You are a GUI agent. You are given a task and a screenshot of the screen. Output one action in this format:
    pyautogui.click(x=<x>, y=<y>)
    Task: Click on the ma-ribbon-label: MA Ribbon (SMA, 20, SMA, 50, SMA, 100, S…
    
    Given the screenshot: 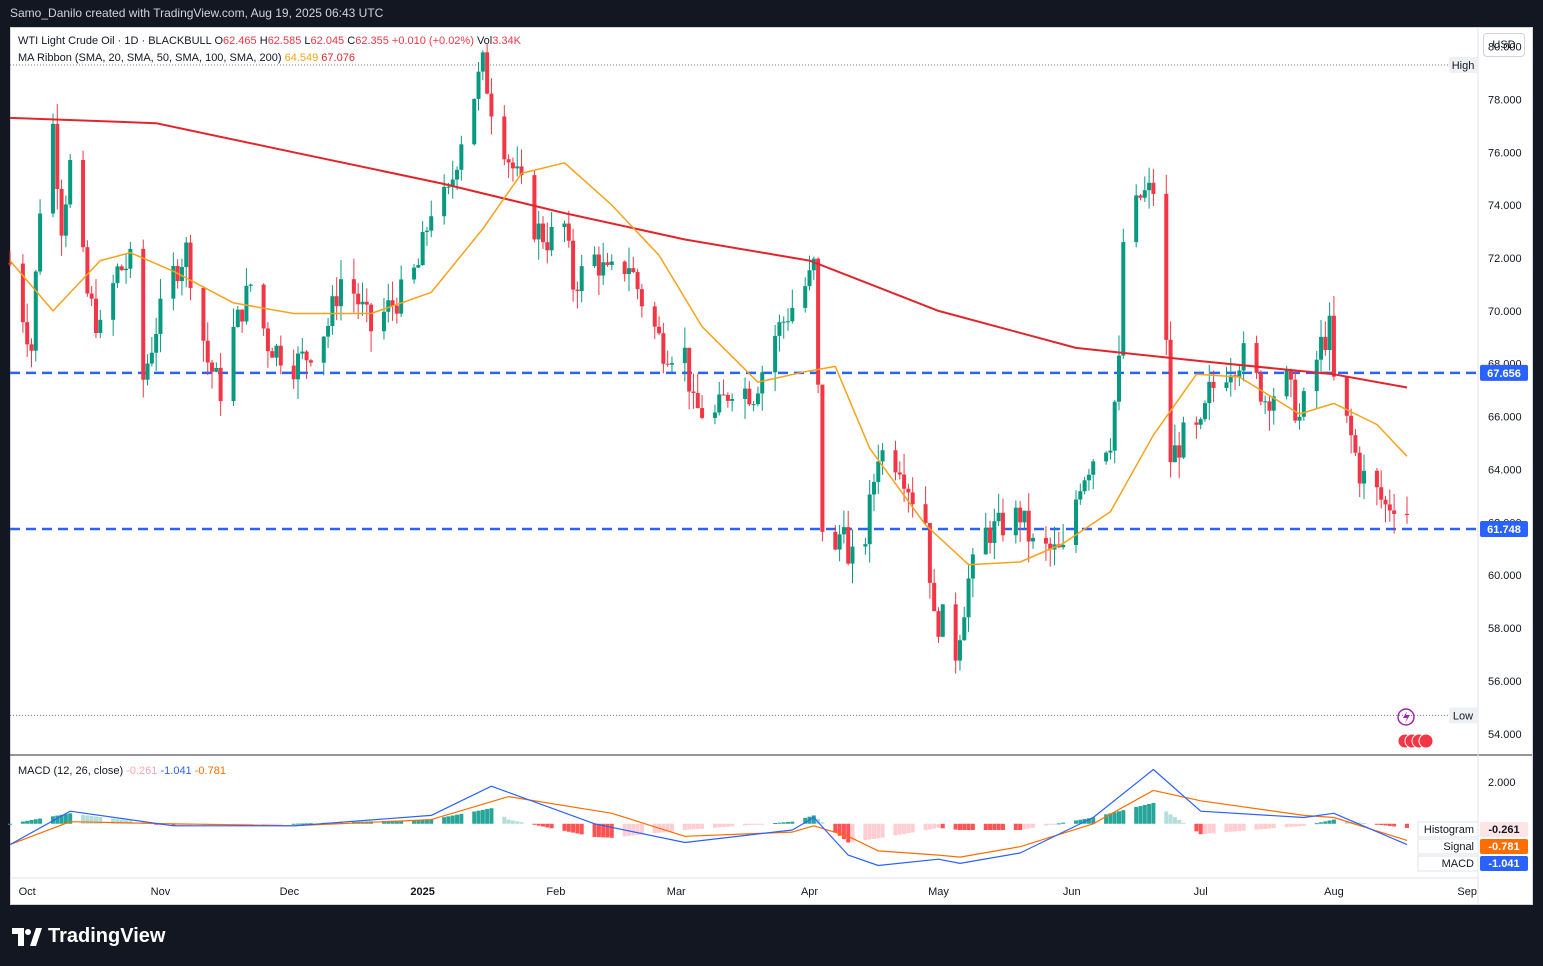 What is the action you would take?
    pyautogui.click(x=150, y=58)
    